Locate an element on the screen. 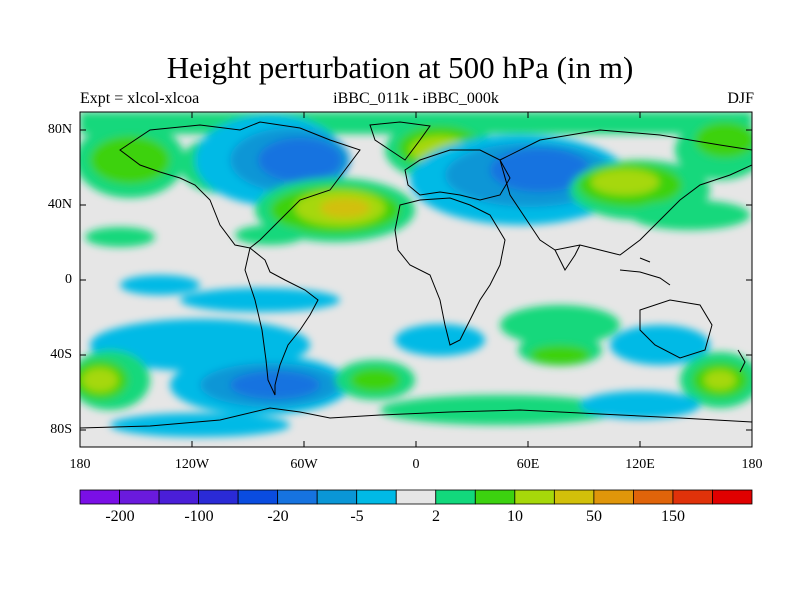 The height and width of the screenshot is (600, 800). lat-tick-label: 0 is located at coordinates (68, 279).